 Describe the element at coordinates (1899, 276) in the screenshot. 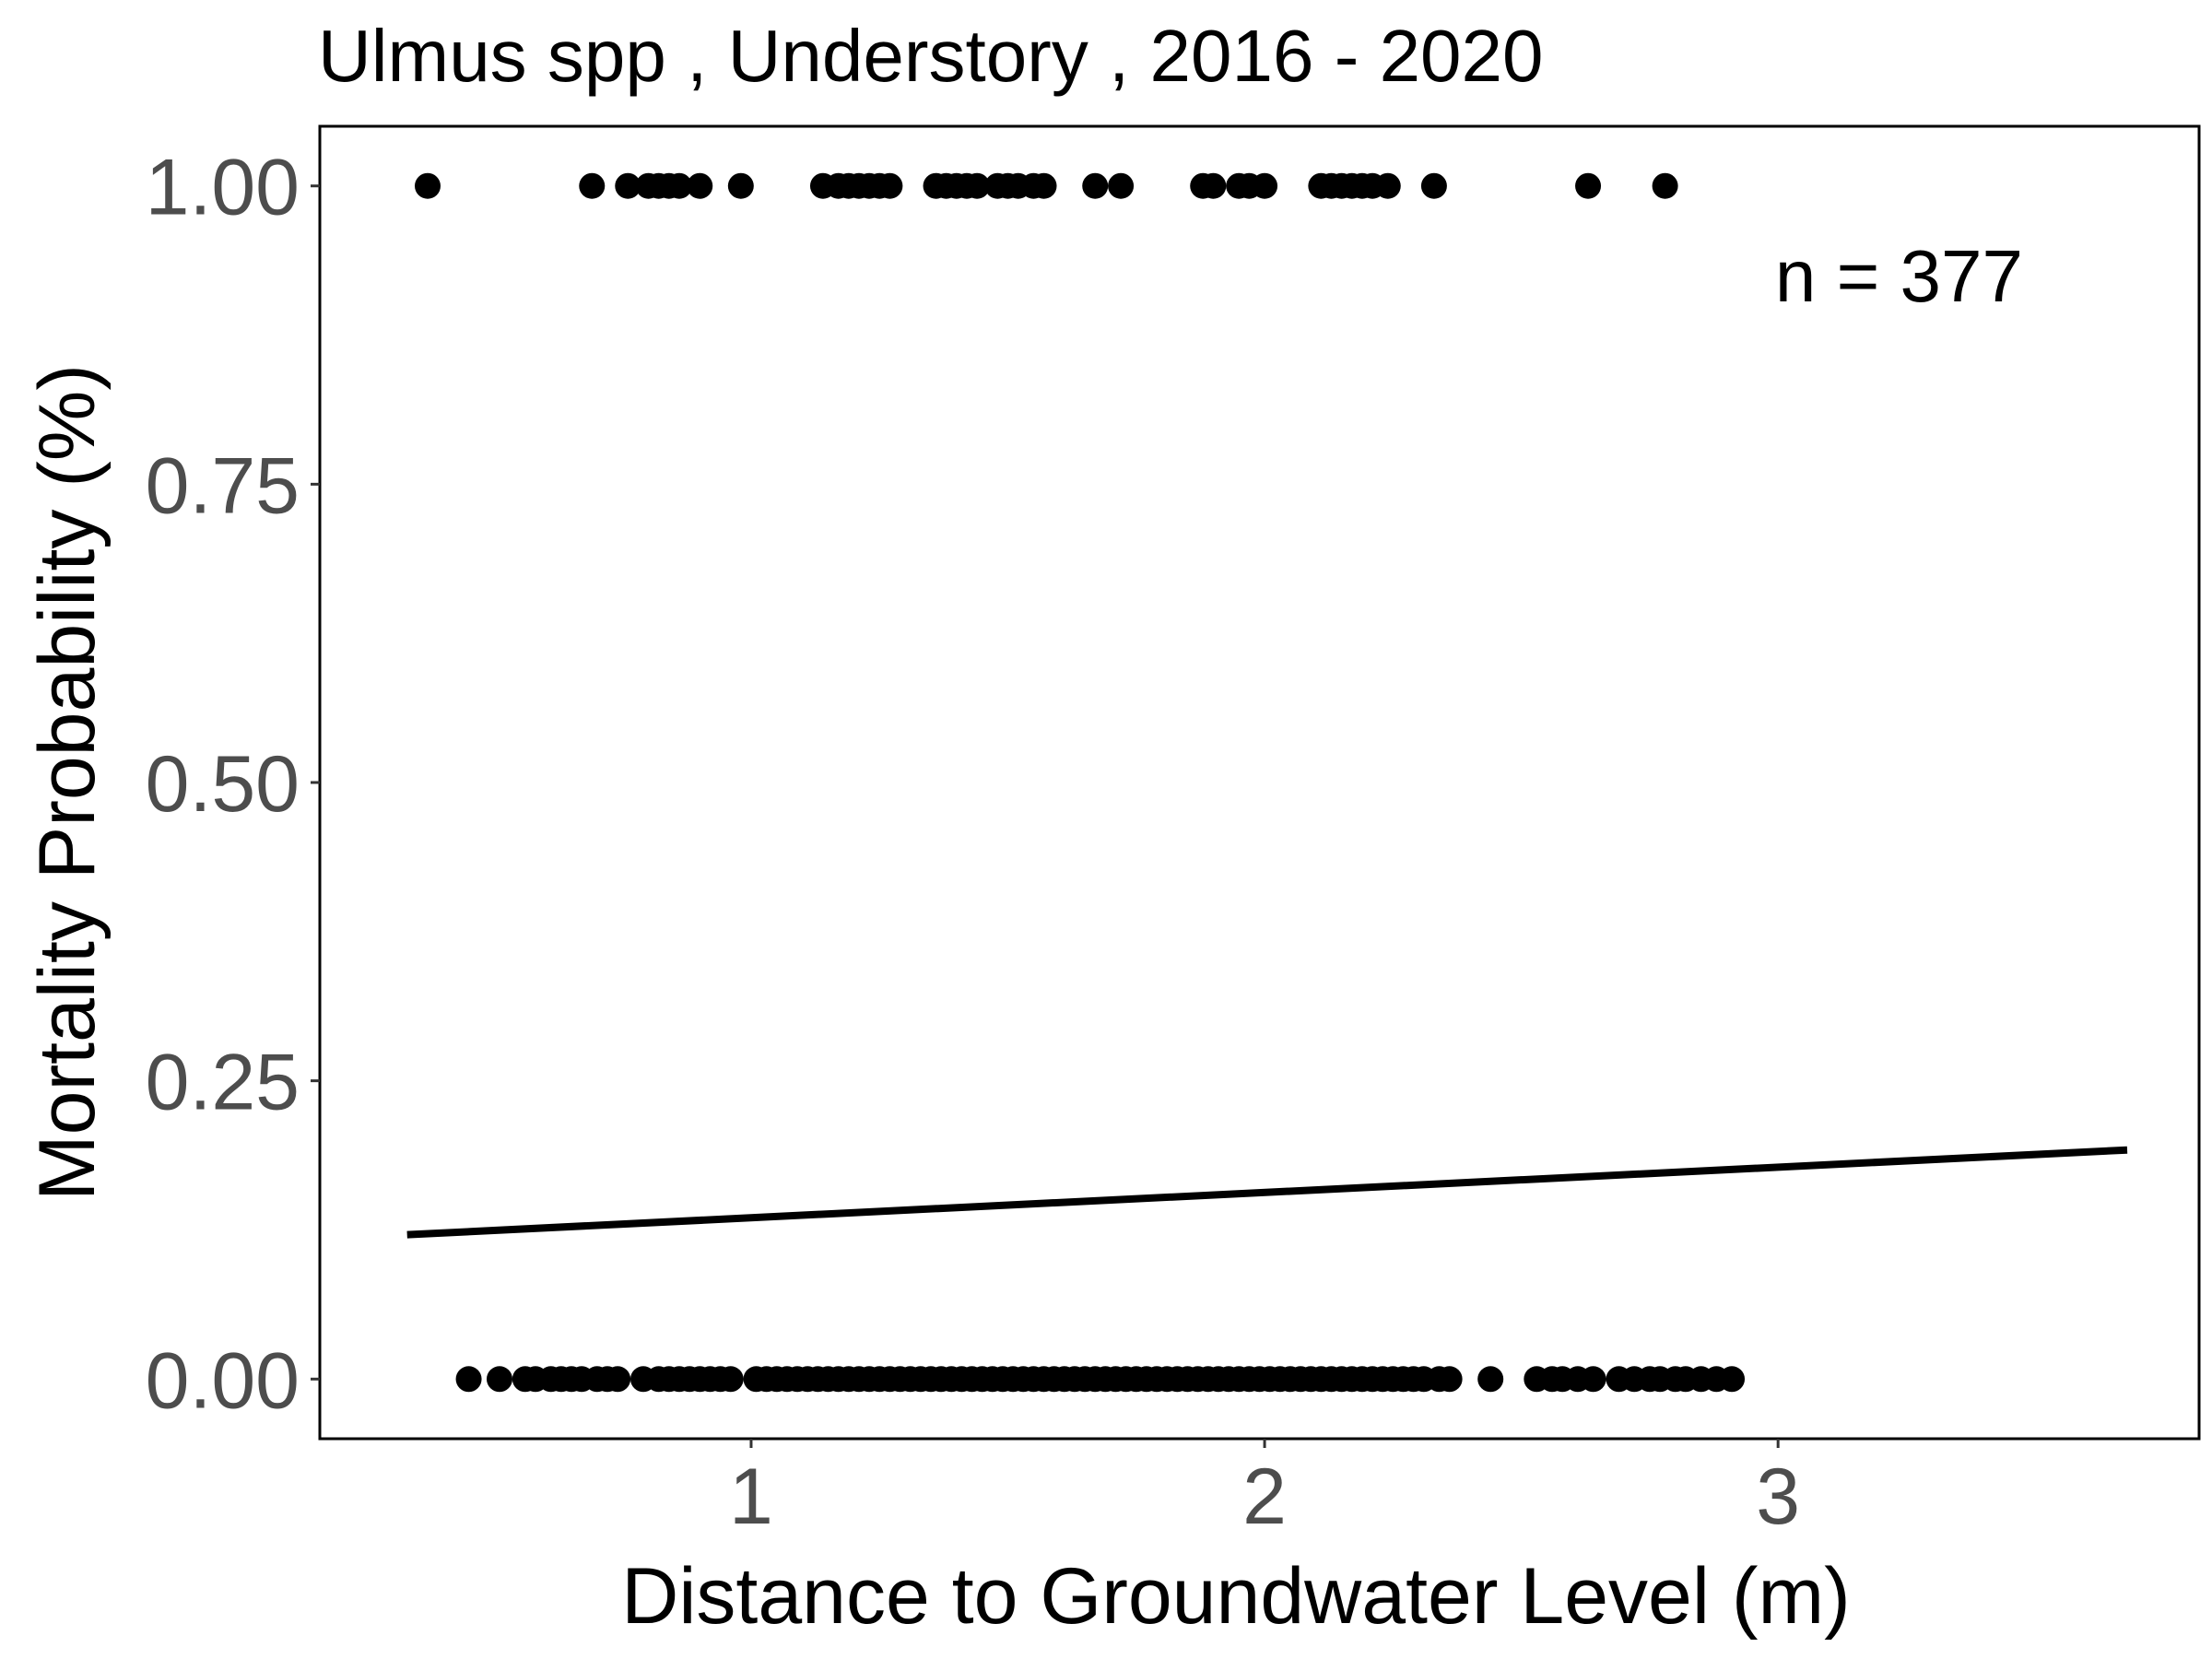

I see `sample-size-annotation: n = 377` at that location.